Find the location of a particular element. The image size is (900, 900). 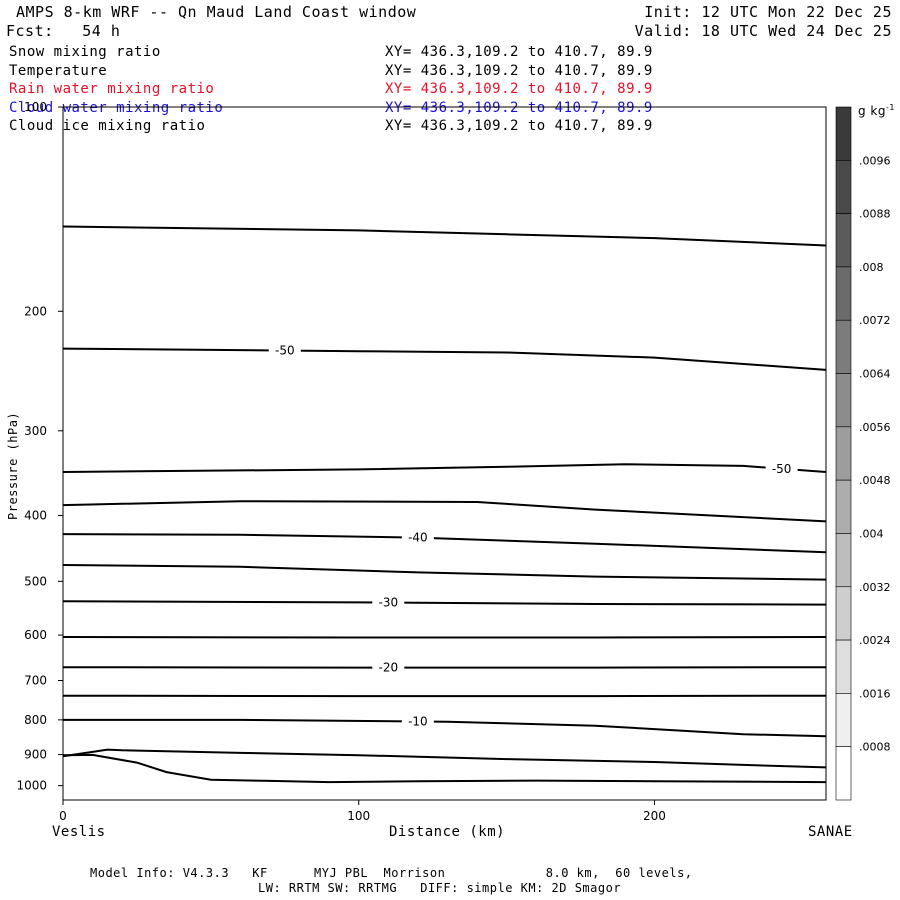

y-tick-label: 800 is located at coordinates (35, 720).